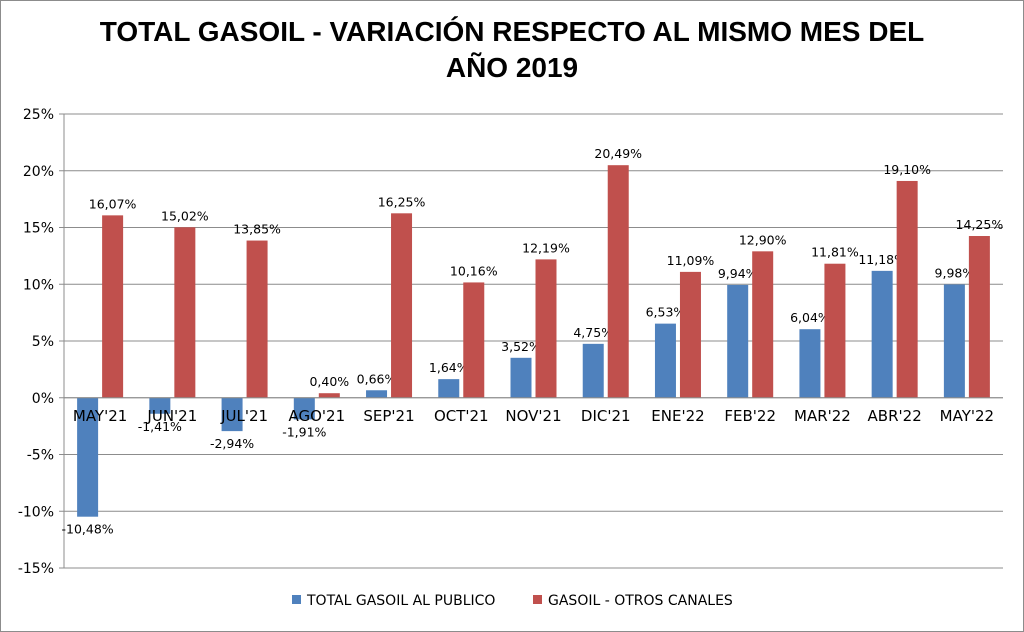  I want to click on x-tick-label: AGO'21, so click(316, 416).